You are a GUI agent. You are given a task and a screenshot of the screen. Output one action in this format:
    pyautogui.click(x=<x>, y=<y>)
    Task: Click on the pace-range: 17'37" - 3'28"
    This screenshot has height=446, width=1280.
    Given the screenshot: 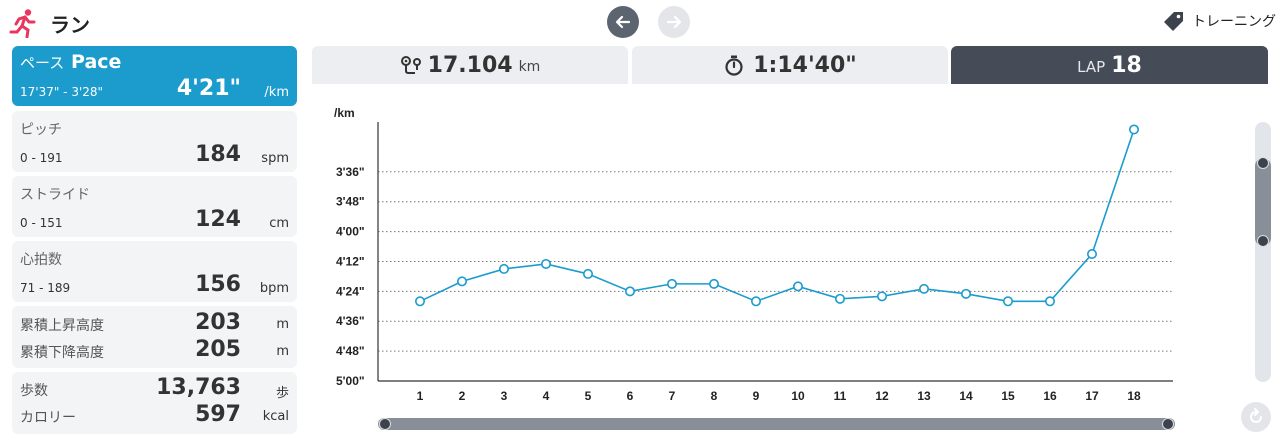 What is the action you would take?
    pyautogui.click(x=62, y=92)
    